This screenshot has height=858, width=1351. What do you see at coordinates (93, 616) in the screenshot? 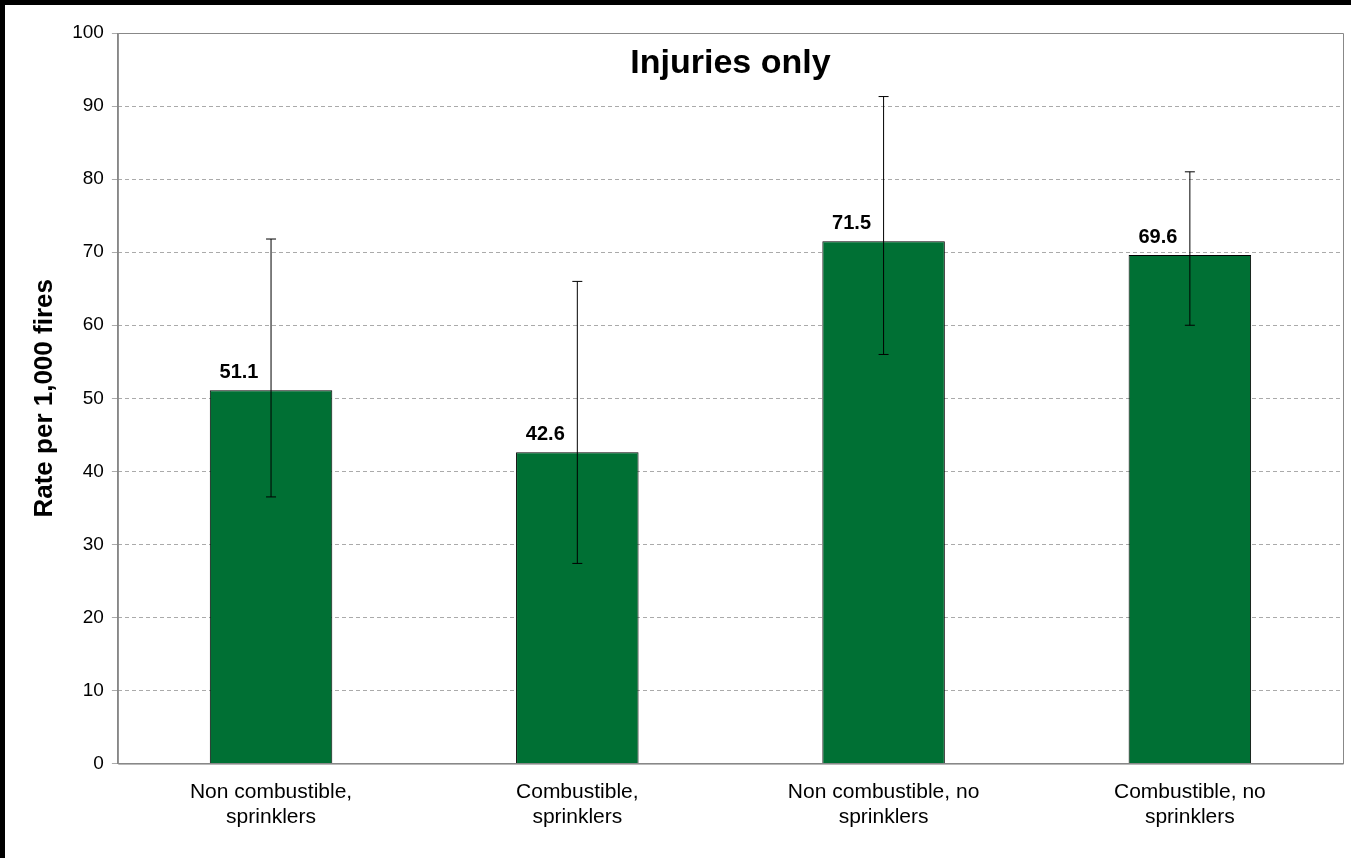
I see `y-tick-label: 20` at bounding box center [93, 616].